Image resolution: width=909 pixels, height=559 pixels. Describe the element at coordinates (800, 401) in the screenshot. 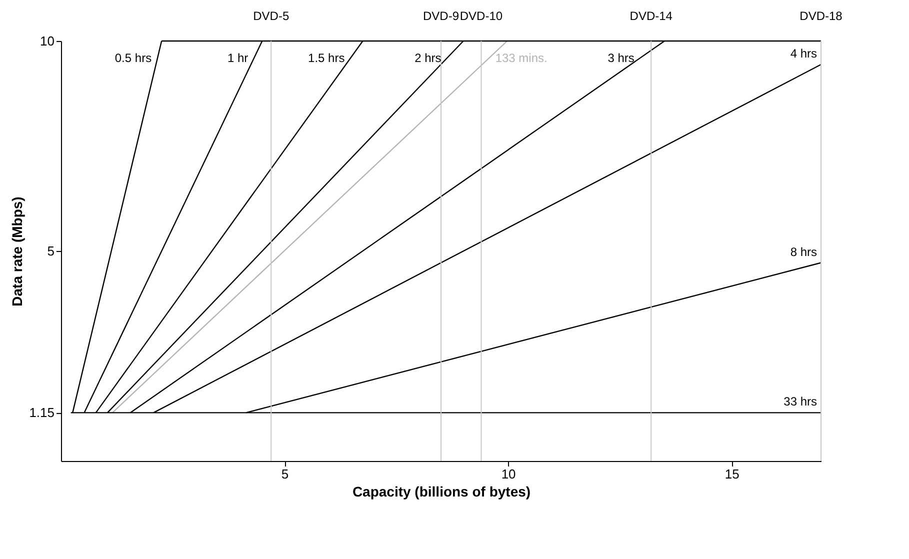

I see `series-label: 33 hrs` at that location.